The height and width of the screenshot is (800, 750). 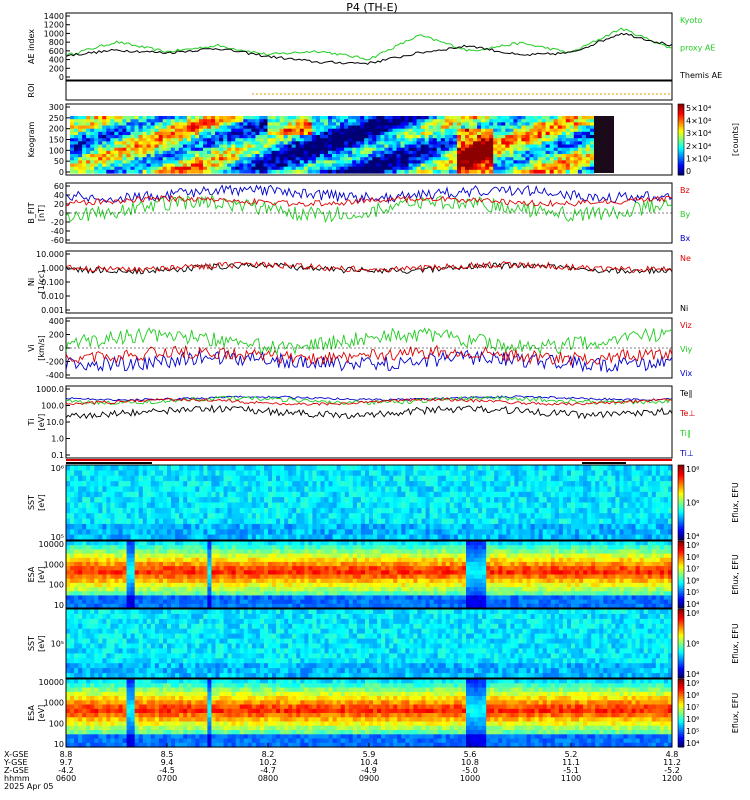 What do you see at coordinates (41, 282) in the screenshot?
I see `panel-unit: [1/cc]` at bounding box center [41, 282].